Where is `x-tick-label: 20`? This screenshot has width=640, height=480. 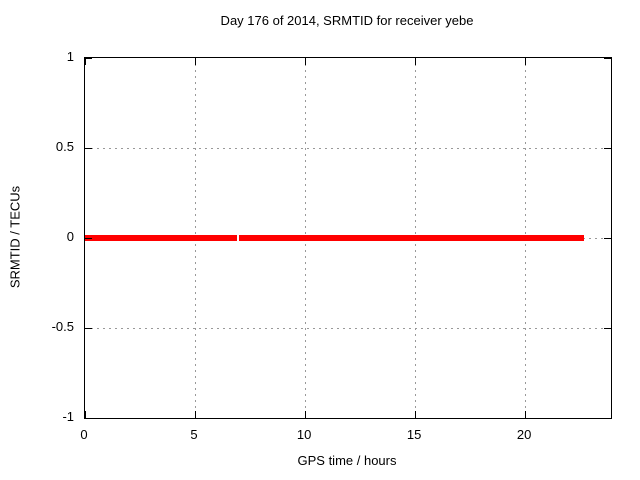
x-tick-label: 20 is located at coordinates (524, 434).